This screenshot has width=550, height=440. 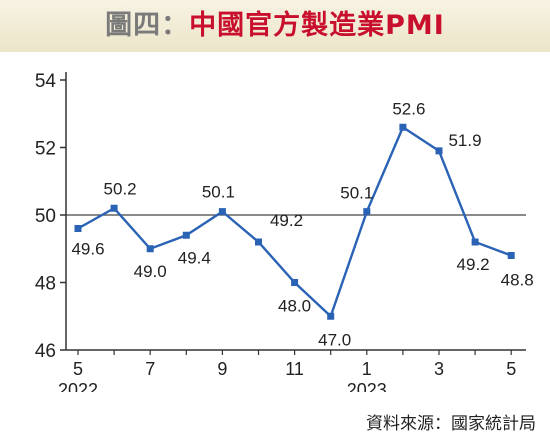 I want to click on y-tick-label: 54, so click(x=46, y=81).